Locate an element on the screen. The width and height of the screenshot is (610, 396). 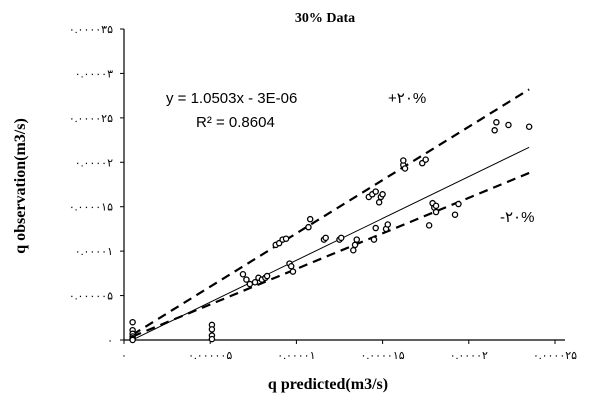
x-axis-title: q predicted(m3/s) is located at coordinates (328, 384).